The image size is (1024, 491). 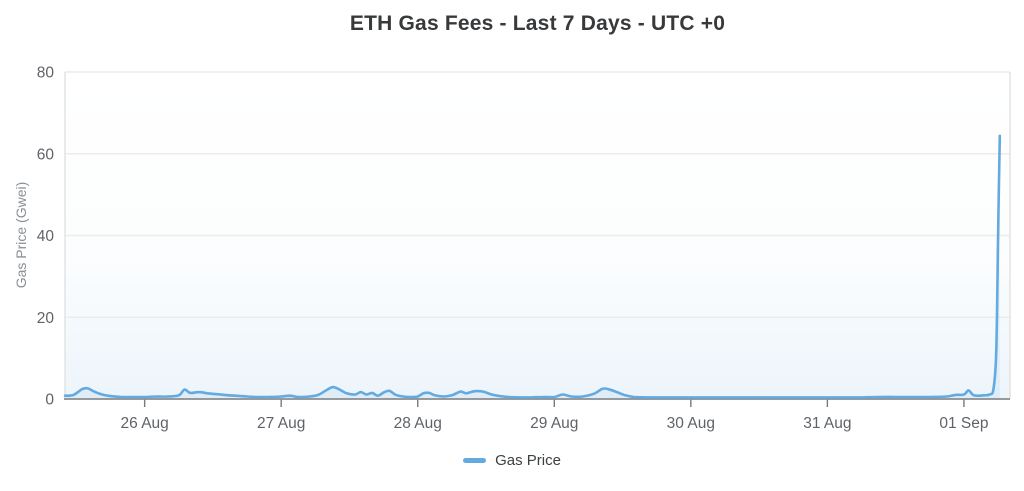 What do you see at coordinates (827, 423) in the screenshot?
I see `x-tick-label: 31 Aug` at bounding box center [827, 423].